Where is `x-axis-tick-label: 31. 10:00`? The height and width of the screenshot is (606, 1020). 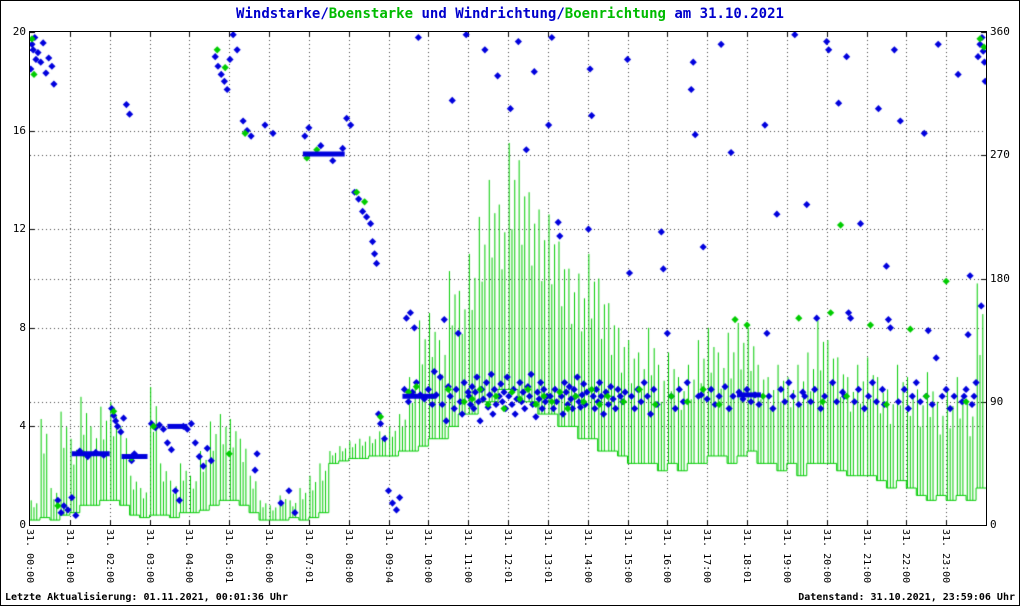
x-axis-tick-label: 31. 10:00 is located at coordinates (428, 556).